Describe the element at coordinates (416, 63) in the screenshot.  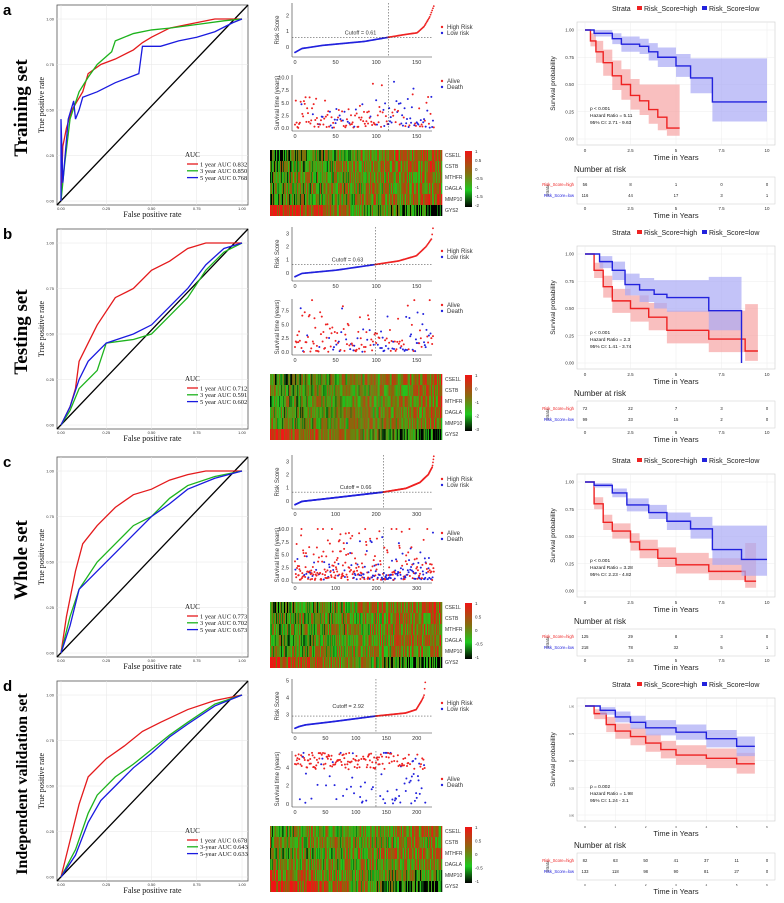
I see `risk-xtick-label: 150` at that location.